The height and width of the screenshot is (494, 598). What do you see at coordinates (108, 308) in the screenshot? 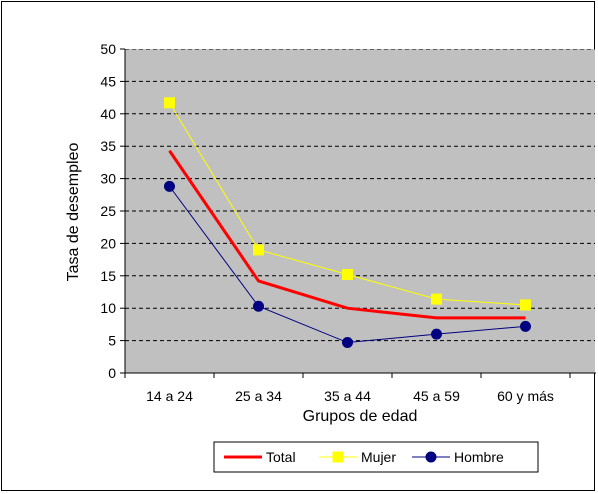
I see `y-tick-label: 10` at bounding box center [108, 308].